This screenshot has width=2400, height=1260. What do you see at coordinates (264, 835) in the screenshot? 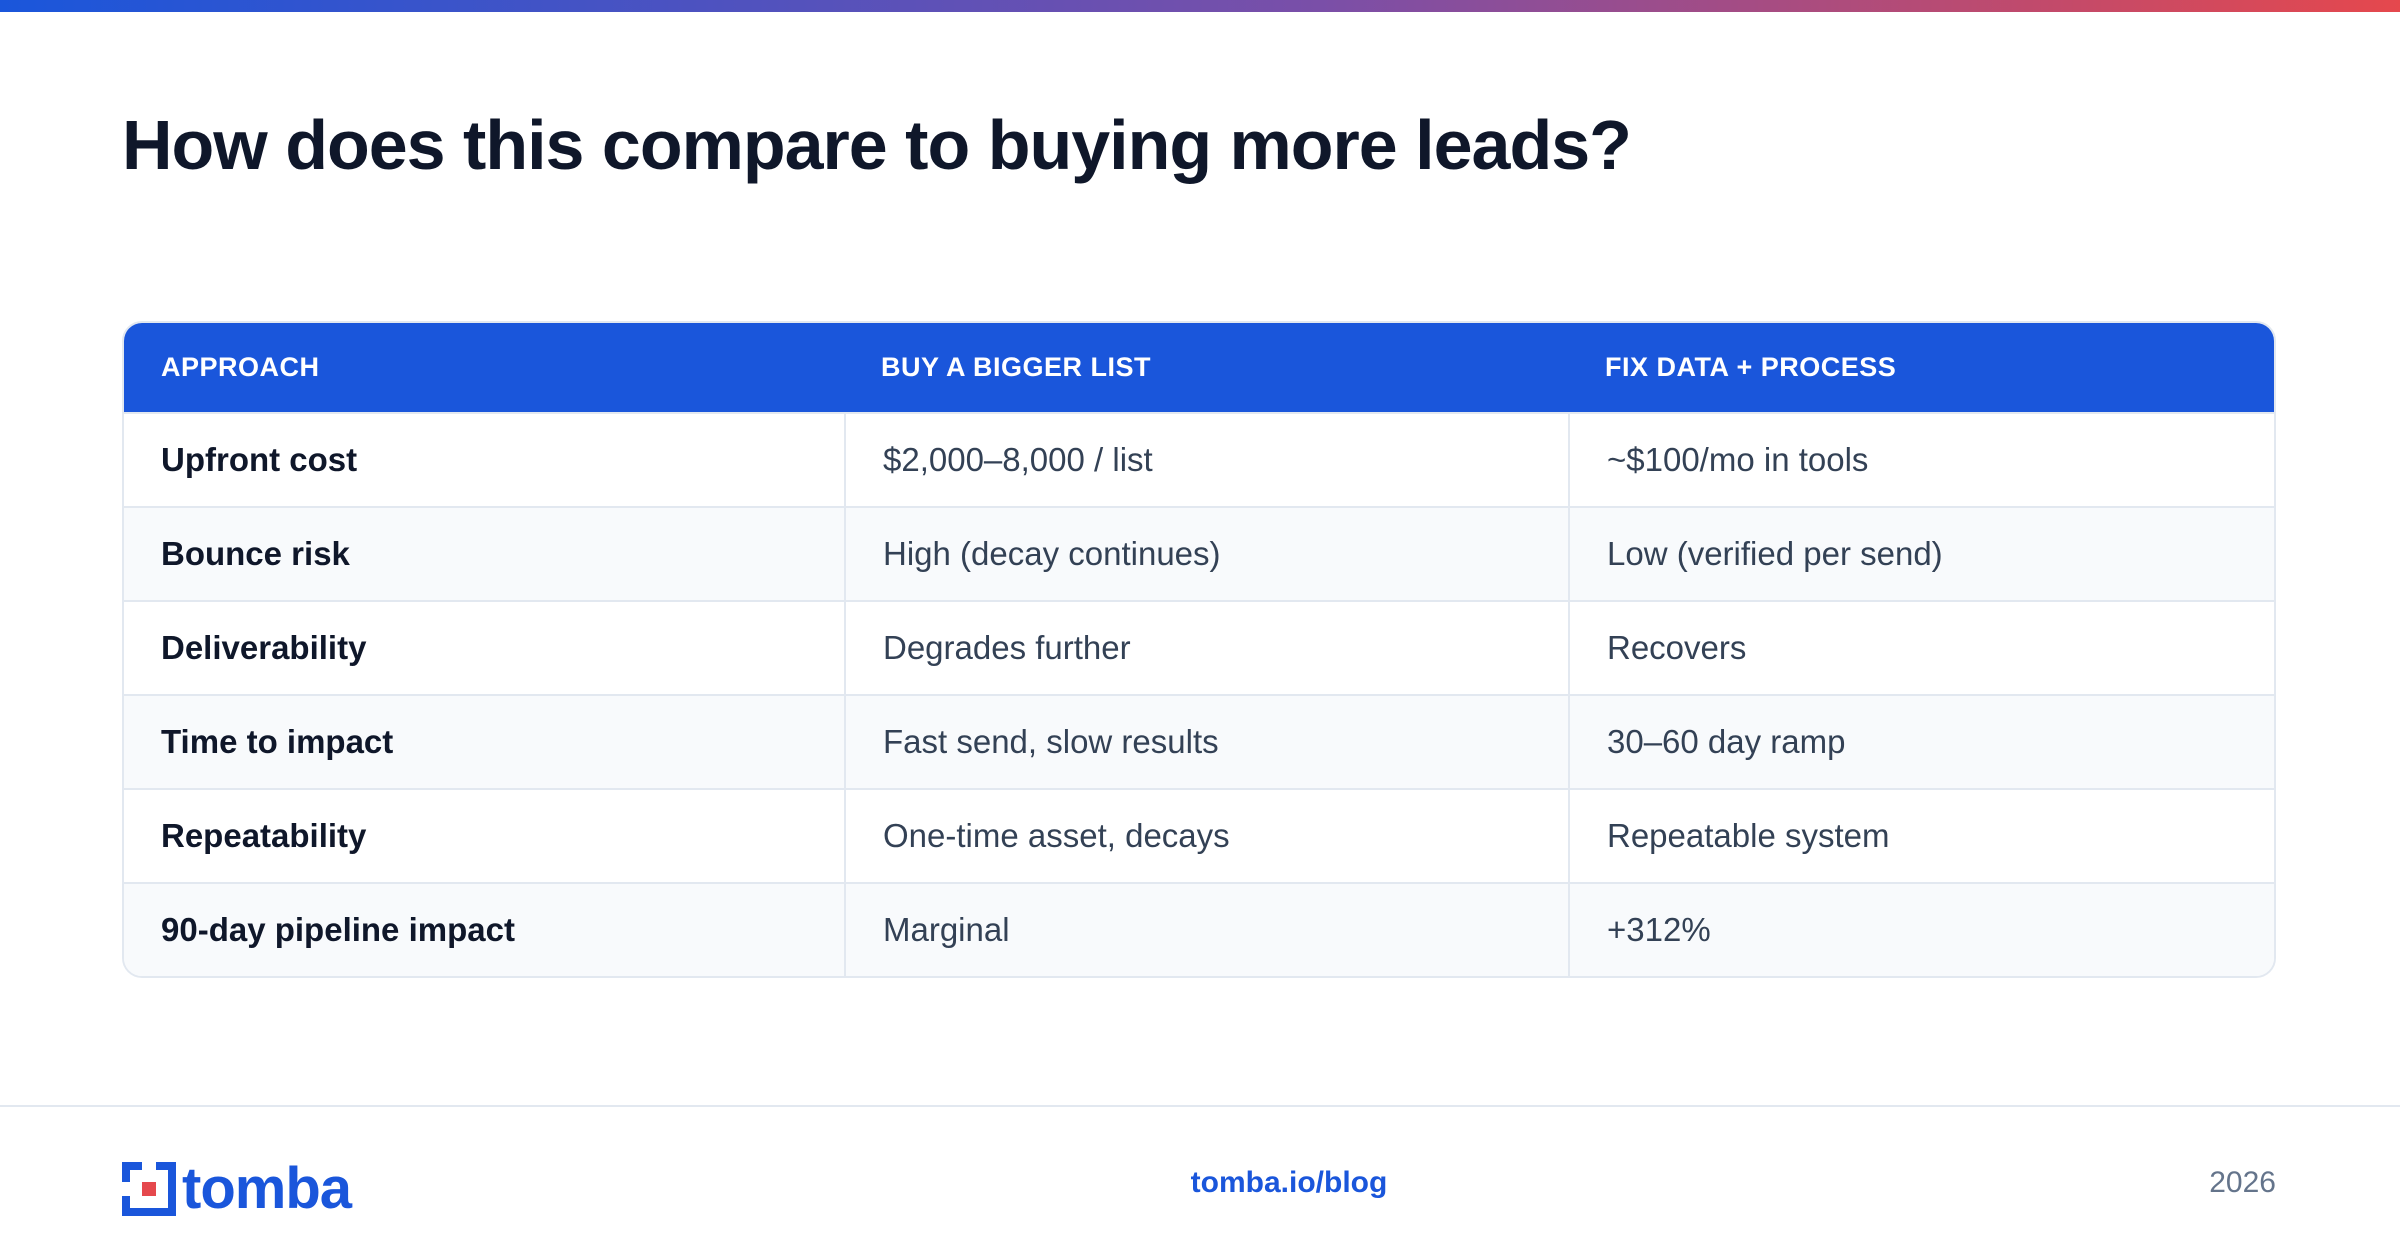
I see `row-label: Repeatability` at bounding box center [264, 835].